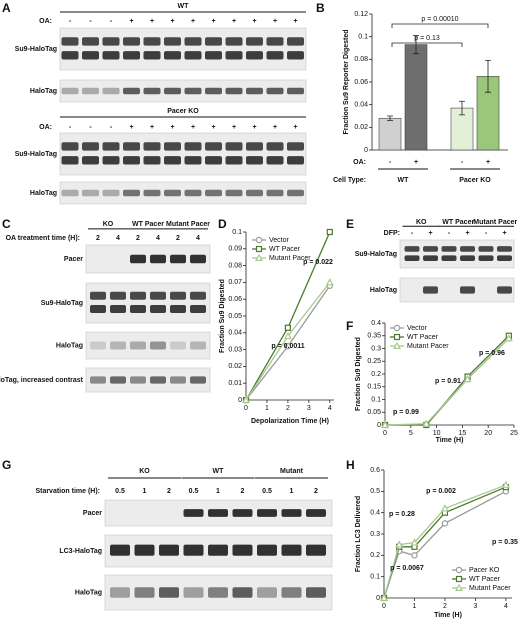 The image size is (520, 627). Describe the element at coordinates (237, 232) in the screenshot. I see `y-tick-label: 0.1` at that location.